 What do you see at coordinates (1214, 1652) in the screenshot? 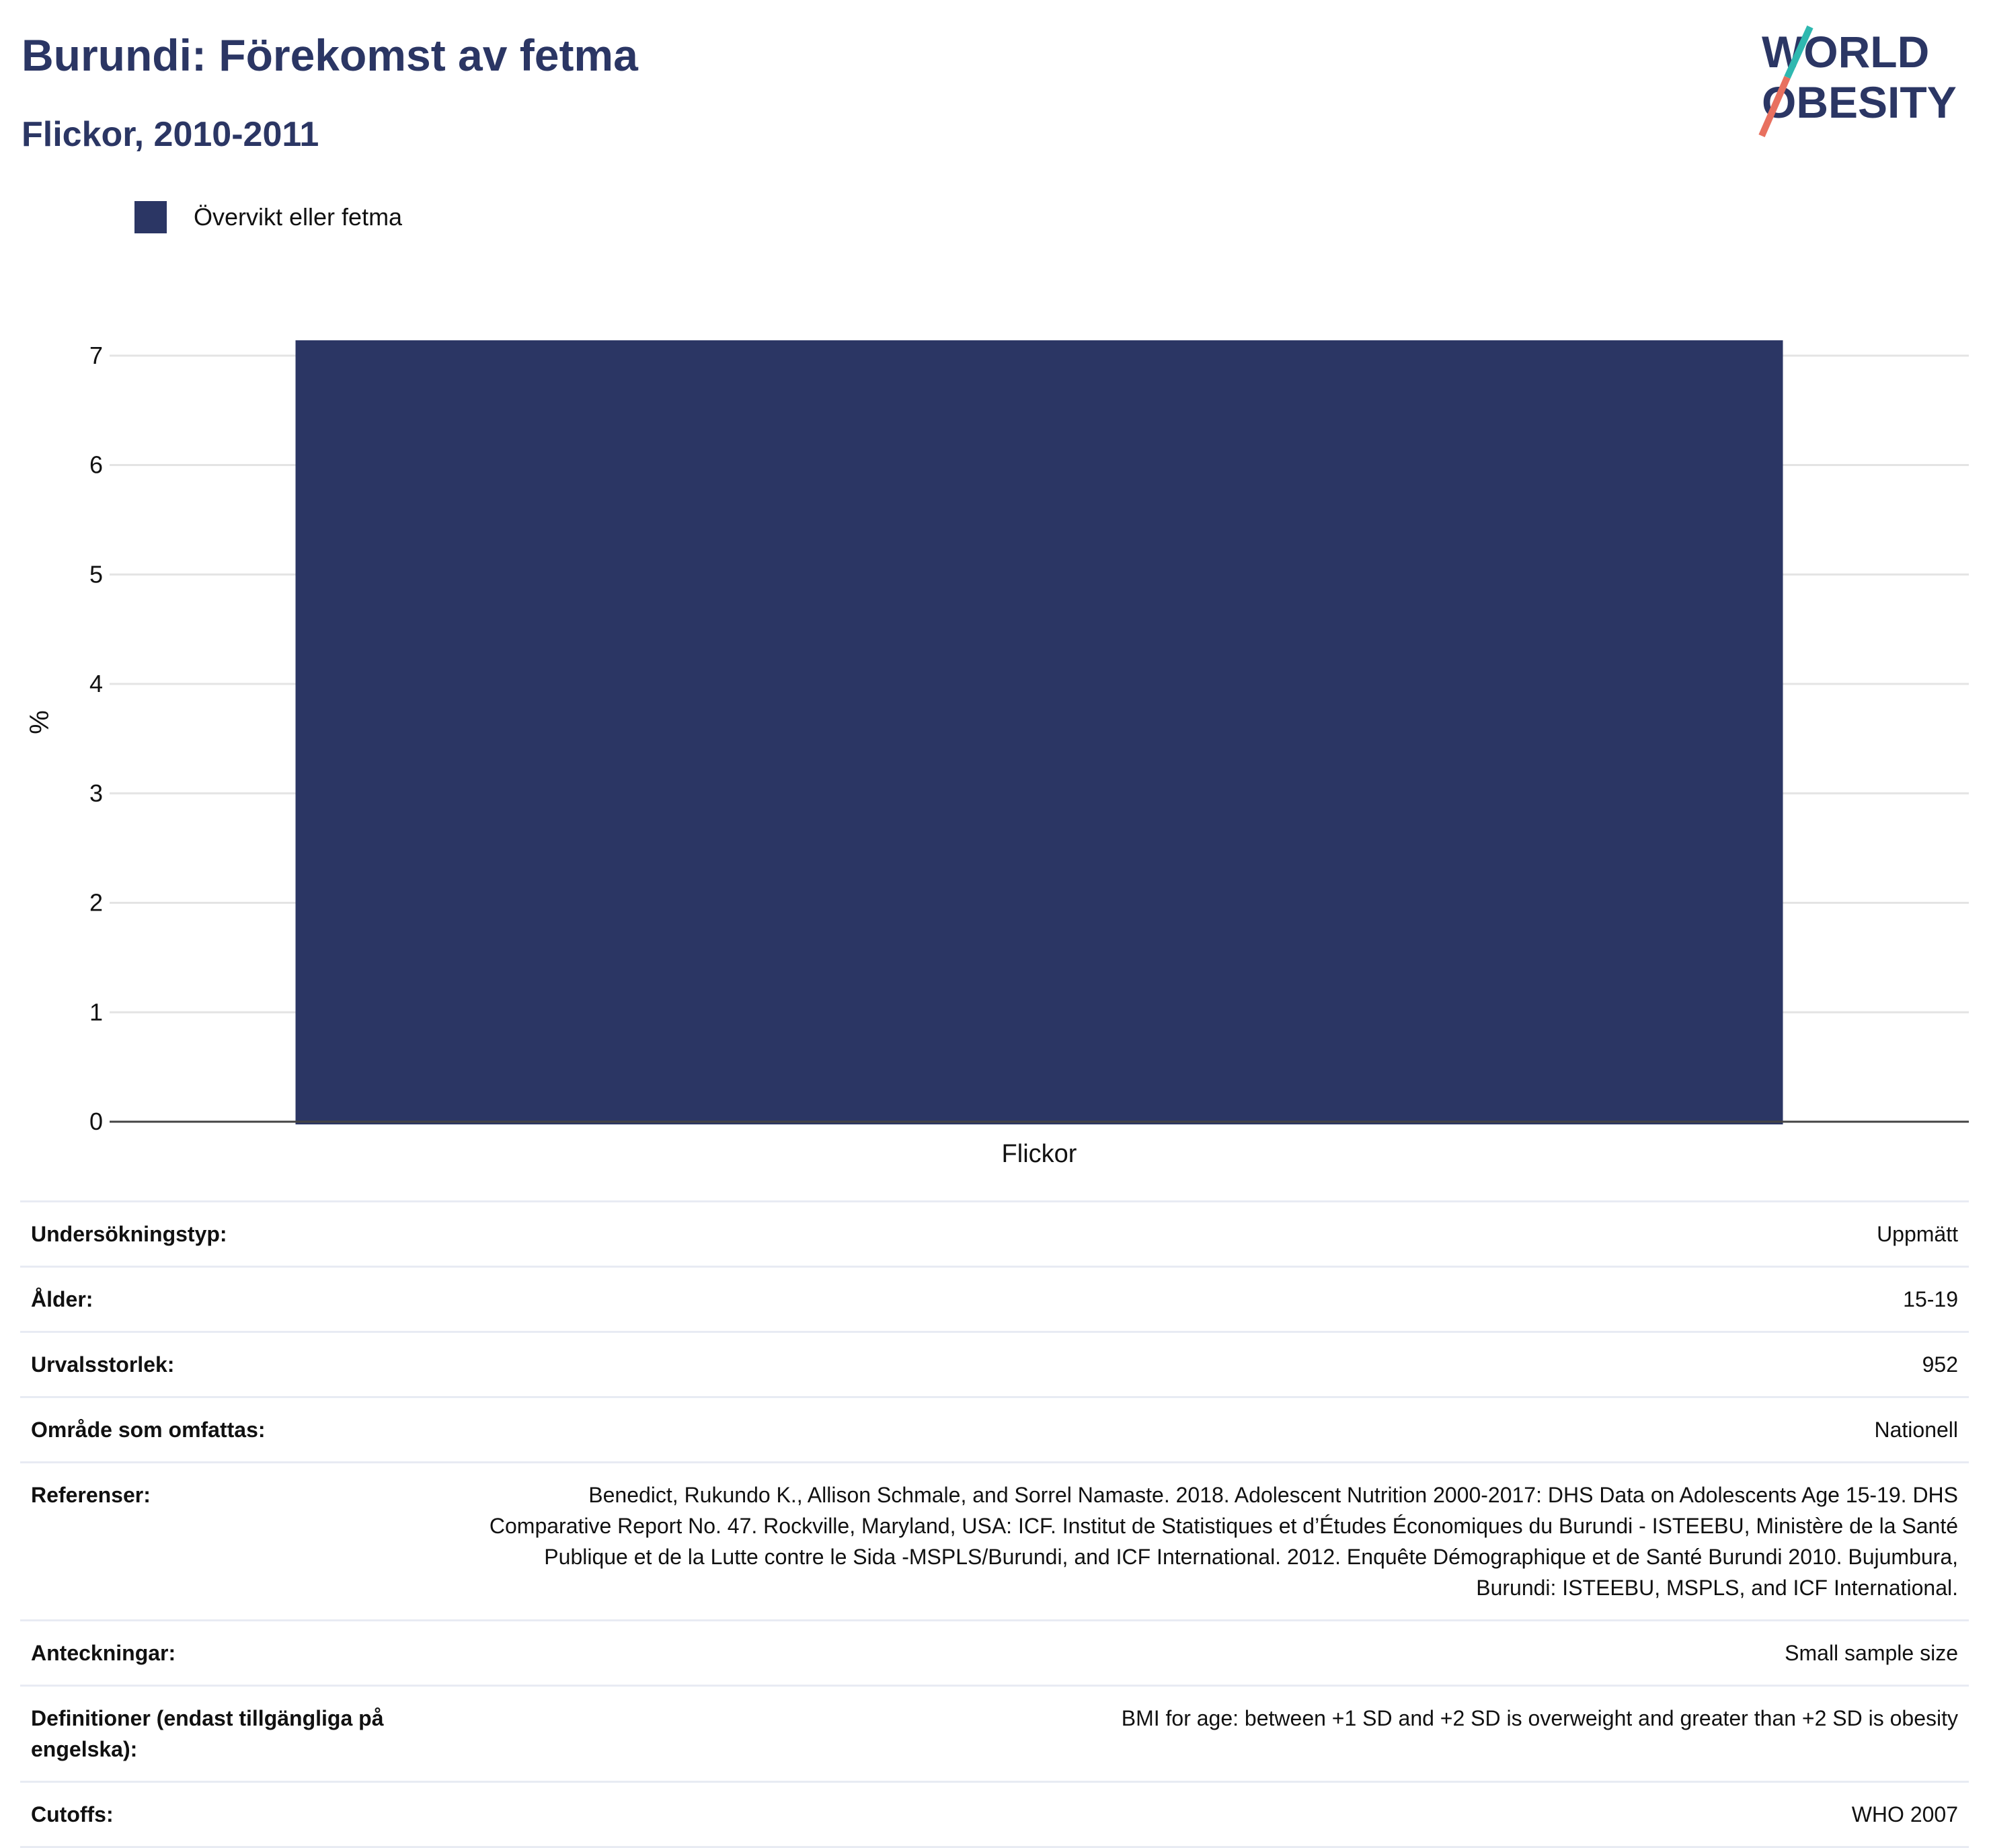
I see `details-value: Small sample size` at bounding box center [1214, 1652].